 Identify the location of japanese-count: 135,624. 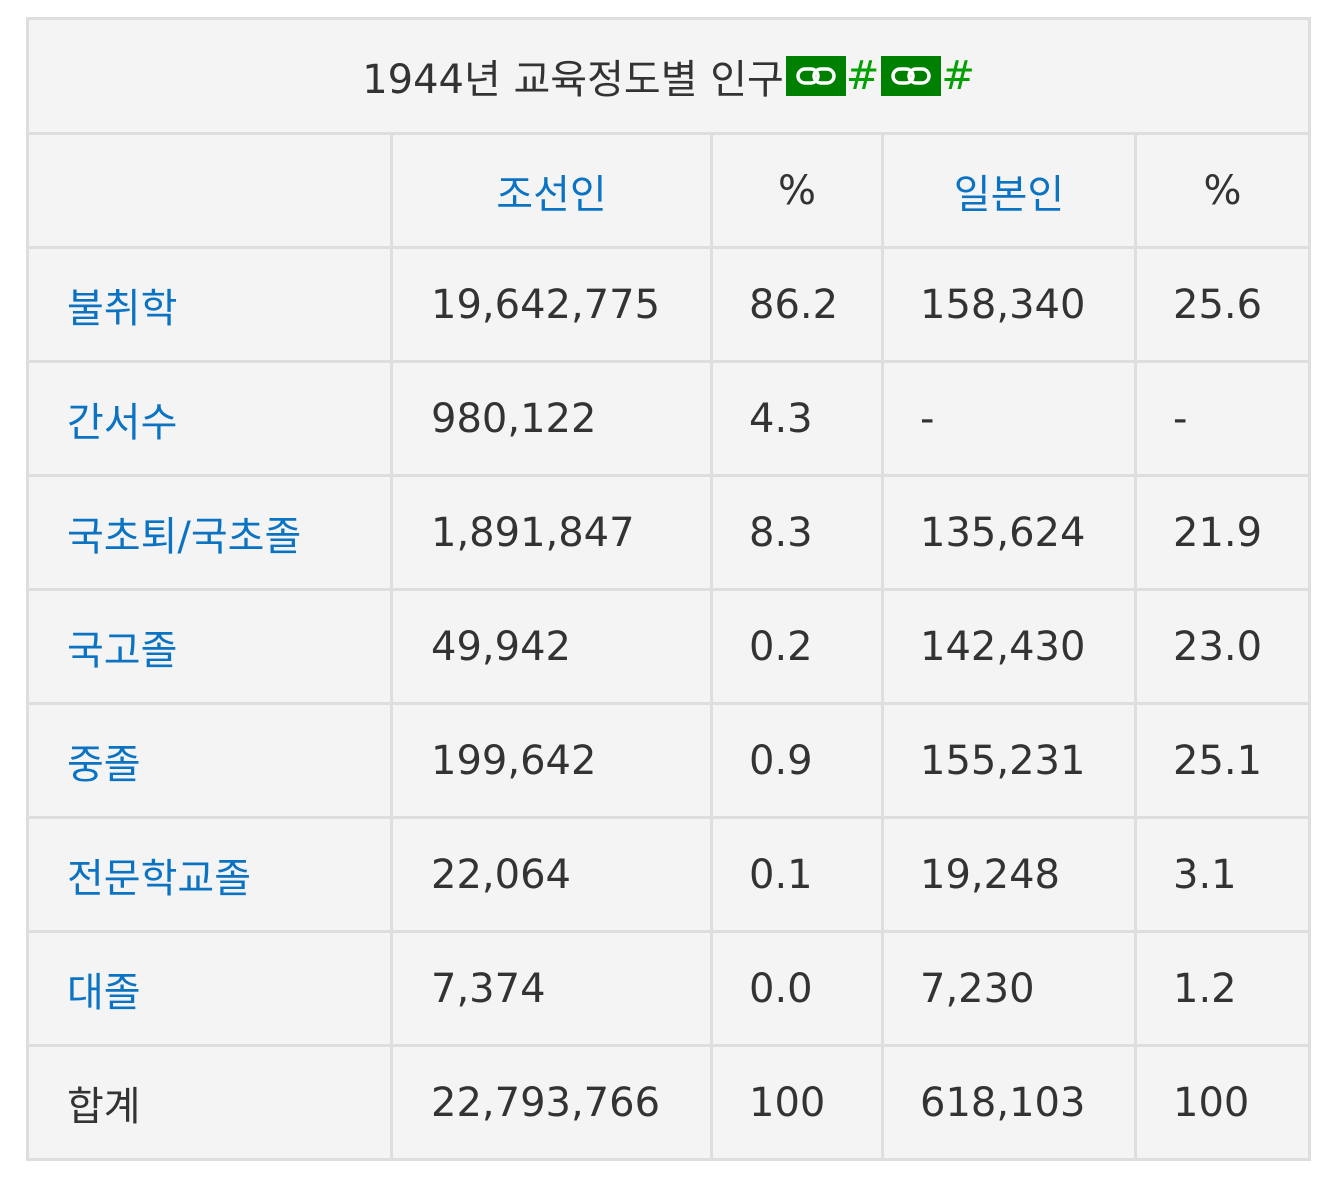
(1009, 532).